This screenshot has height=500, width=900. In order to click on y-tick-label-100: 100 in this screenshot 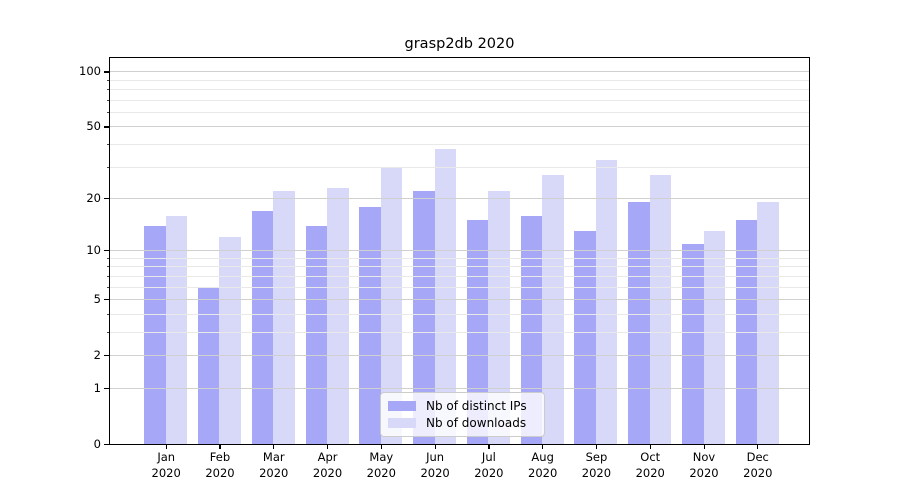, I will do `click(90, 71)`.